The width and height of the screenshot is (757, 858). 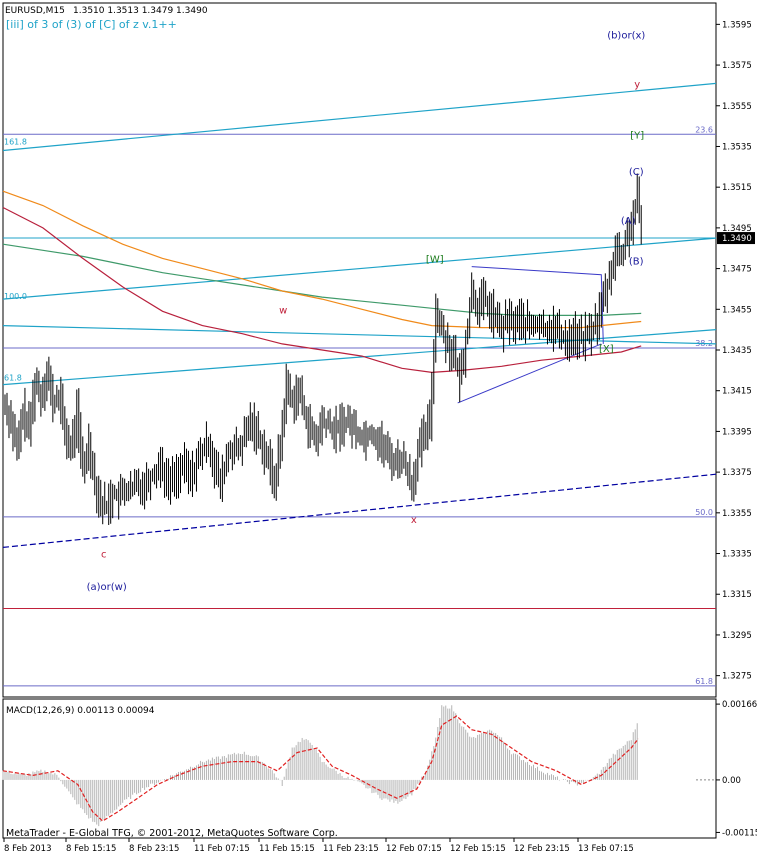 I want to click on wave-label: [W], so click(x=435, y=259).